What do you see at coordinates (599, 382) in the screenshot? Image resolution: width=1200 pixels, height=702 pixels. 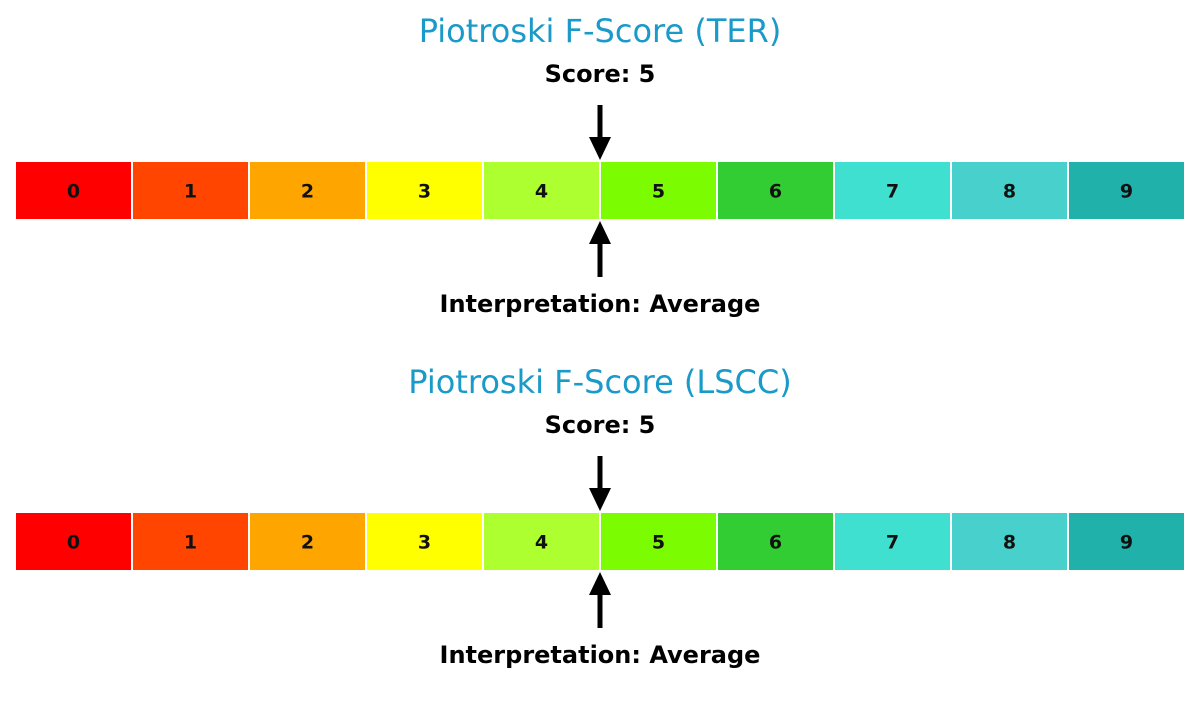 I see `panel-title: Piotroski F-Score (LSCC)` at bounding box center [599, 382].